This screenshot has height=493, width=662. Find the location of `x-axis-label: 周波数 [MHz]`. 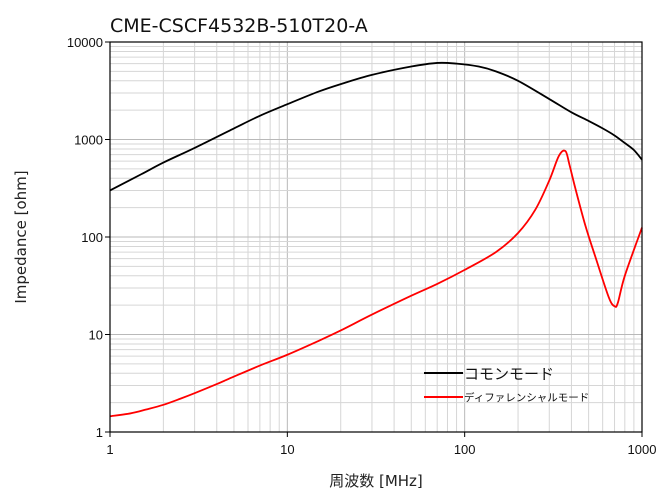

x-axis-label: 周波数 [MHz] is located at coordinates (376, 481).